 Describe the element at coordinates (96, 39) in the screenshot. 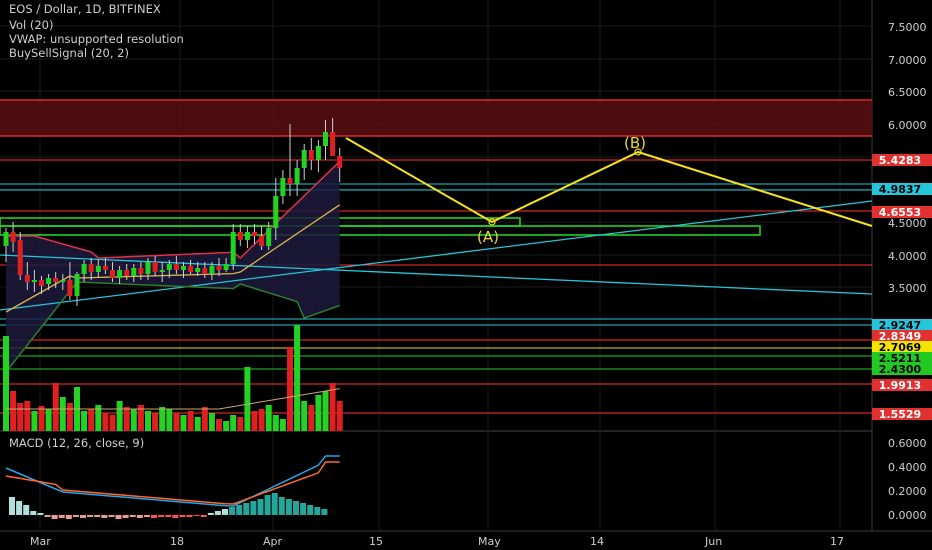

I see `indicator-vwap: VWAP: unsupported resolution` at that location.